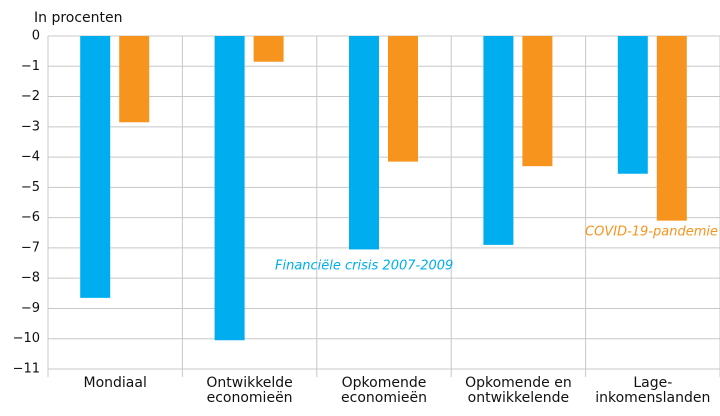 The image size is (720, 416). Describe the element at coordinates (30, 217) in the screenshot. I see `y-tick-label: −6` at that location.